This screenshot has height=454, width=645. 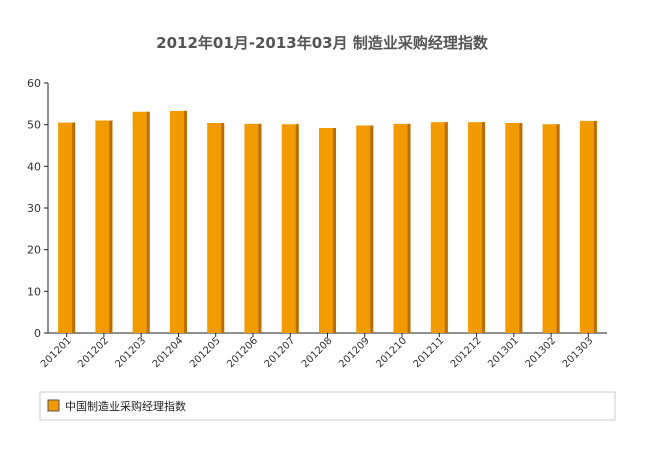 What do you see at coordinates (429, 352) in the screenshot?
I see `x-tick-label: 201211` at bounding box center [429, 352].